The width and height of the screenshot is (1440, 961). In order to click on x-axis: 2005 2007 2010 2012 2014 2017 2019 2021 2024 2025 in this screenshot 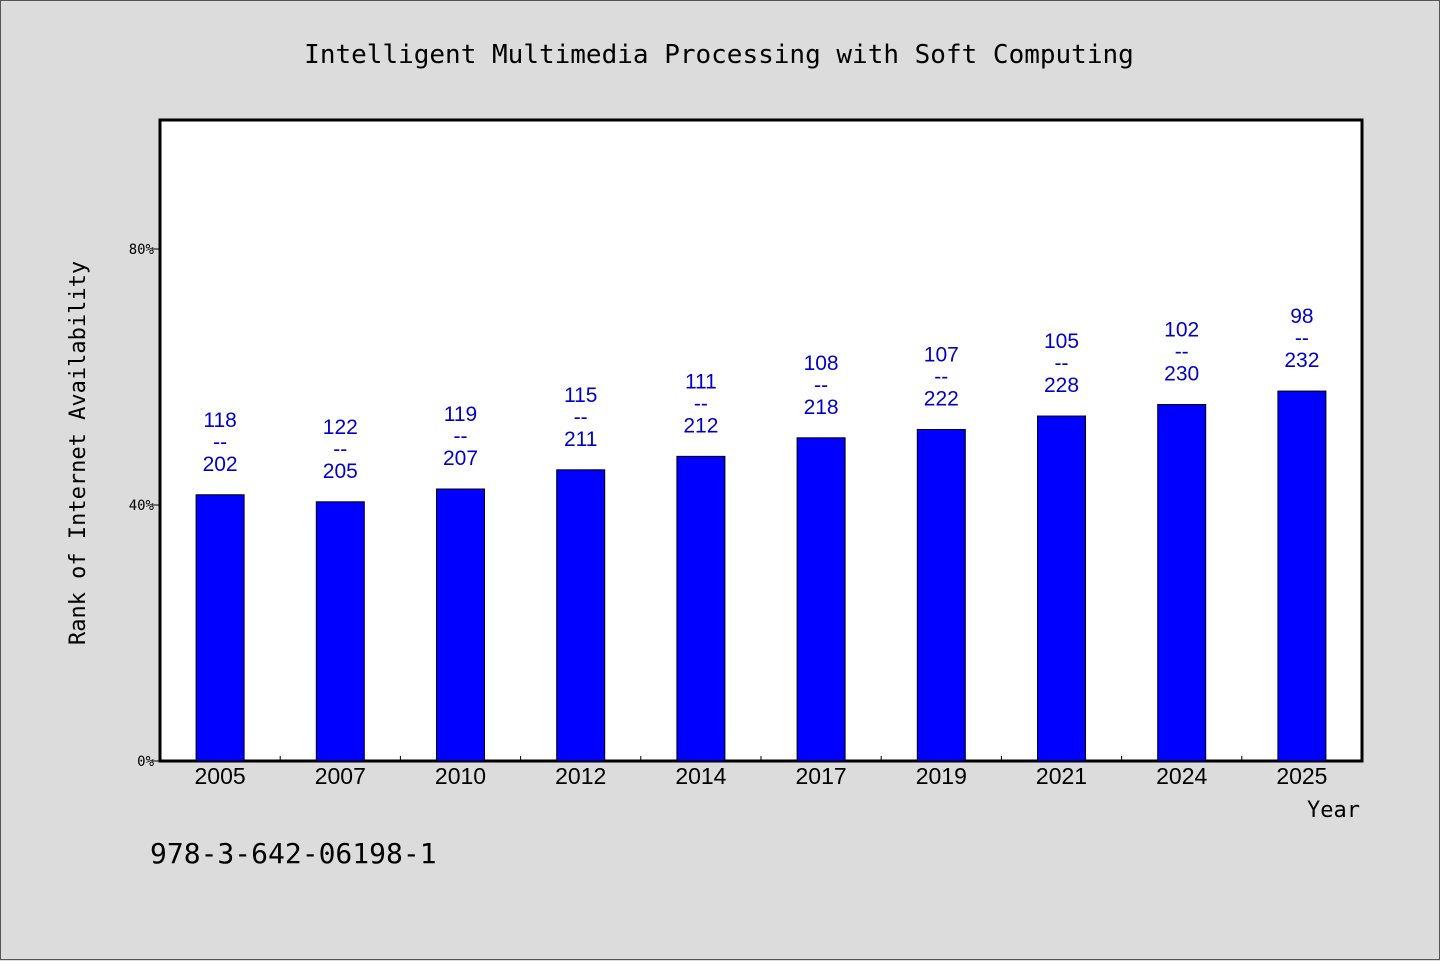, I will do `click(761, 772)`.